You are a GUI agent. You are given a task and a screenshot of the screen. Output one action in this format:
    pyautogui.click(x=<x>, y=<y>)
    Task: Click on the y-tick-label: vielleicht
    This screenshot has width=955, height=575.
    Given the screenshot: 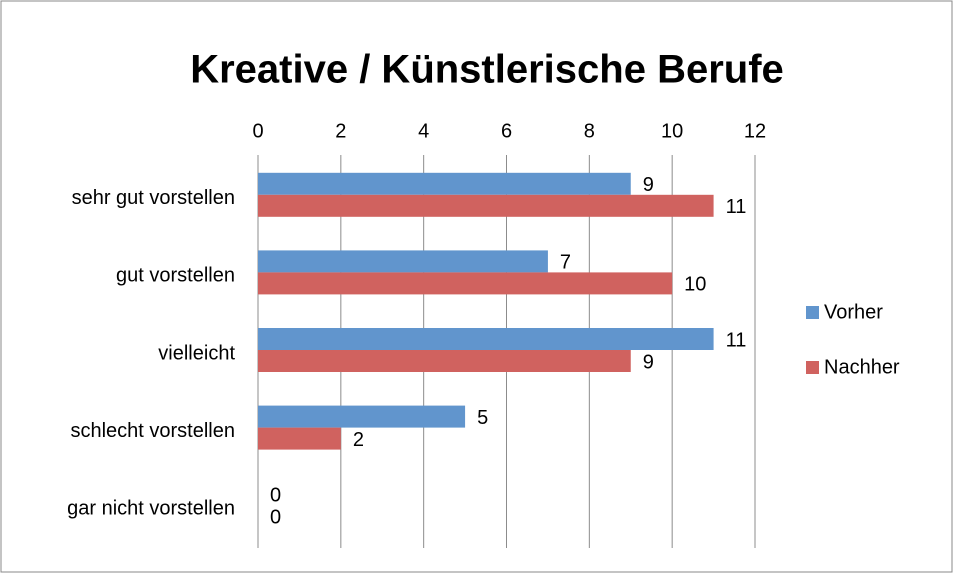 What is the action you would take?
    pyautogui.click(x=196, y=353)
    